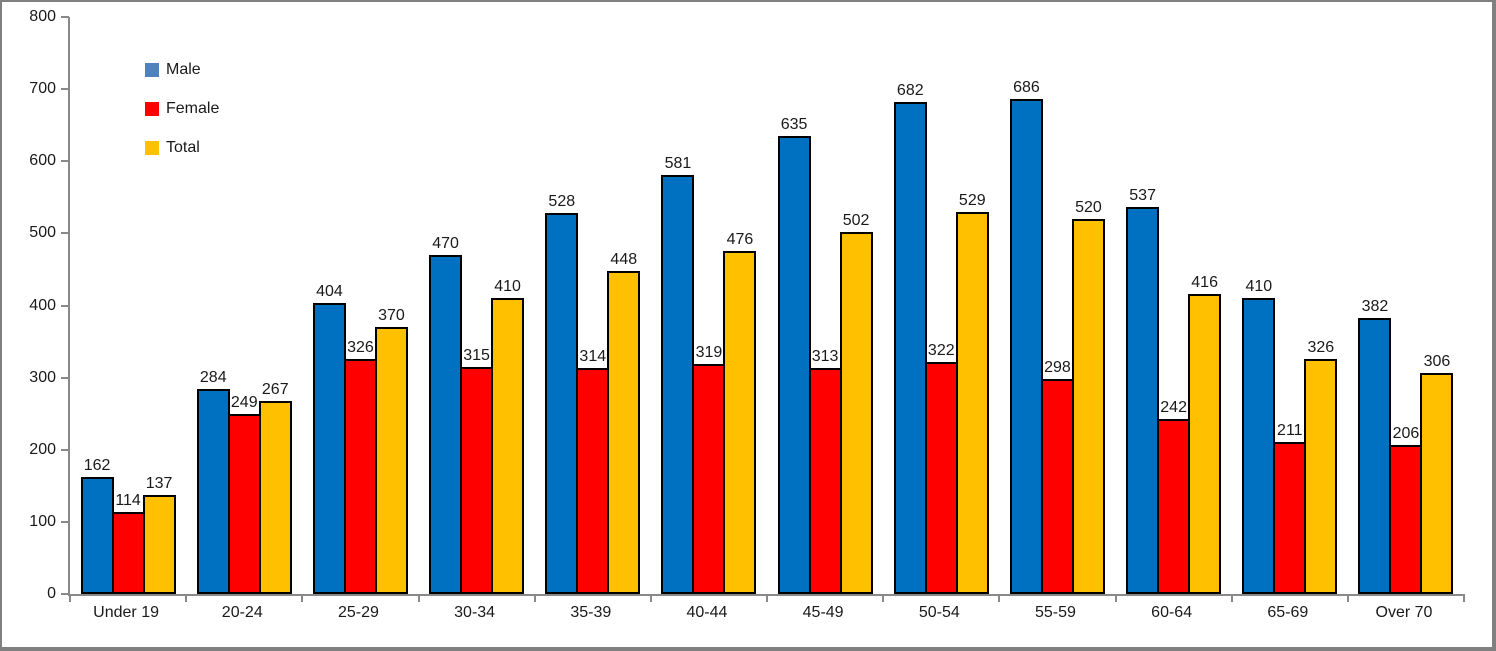  I want to click on female-bar: 326, so click(360, 466).